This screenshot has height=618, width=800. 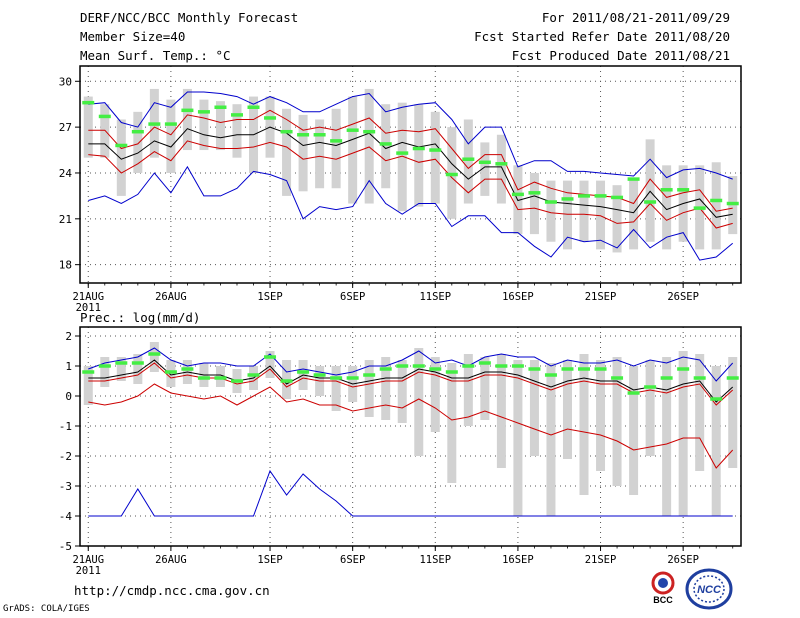 I want to click on precipitation-xtick-label: 26AUG, so click(x=171, y=560).